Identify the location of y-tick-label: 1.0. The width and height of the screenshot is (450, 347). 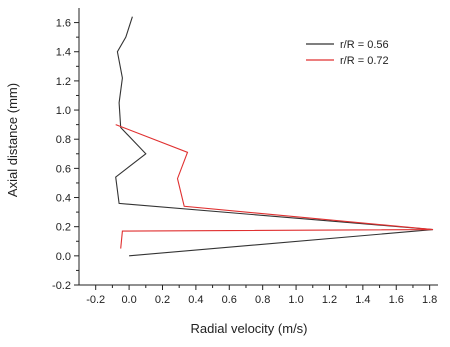
(63, 111).